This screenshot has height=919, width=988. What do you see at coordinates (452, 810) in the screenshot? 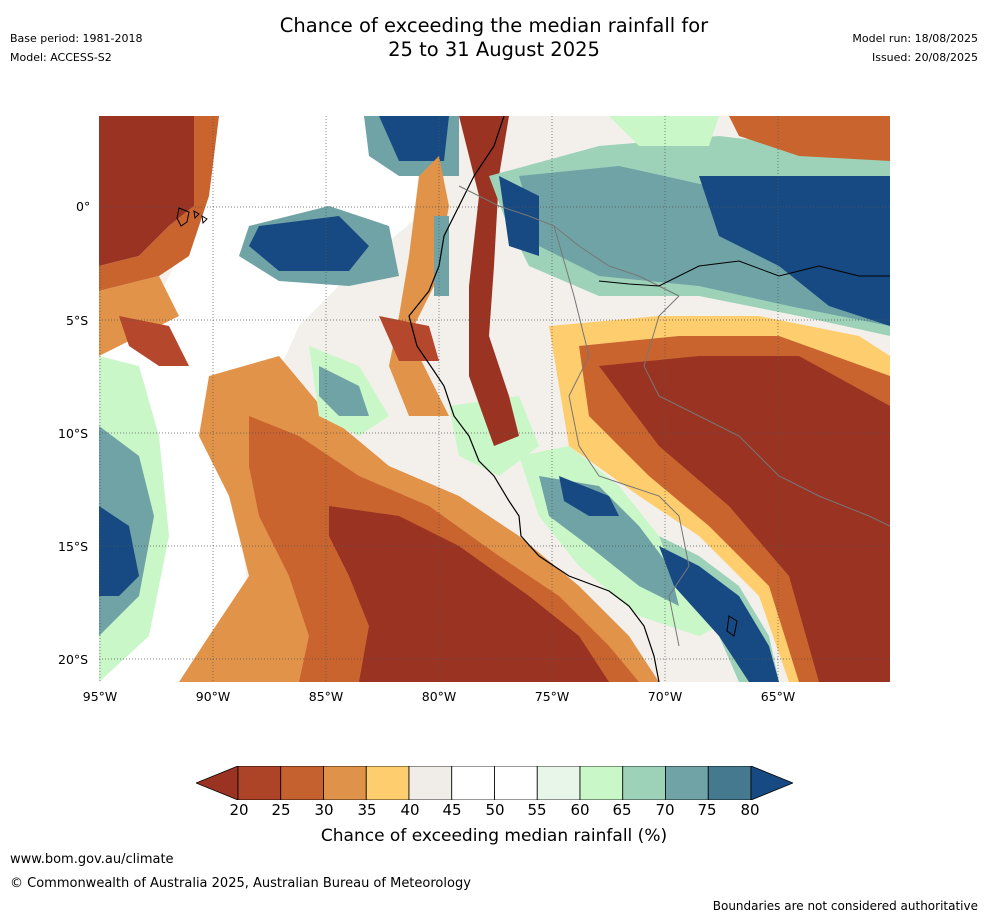
I see `colorbar-tick: 45` at bounding box center [452, 810].